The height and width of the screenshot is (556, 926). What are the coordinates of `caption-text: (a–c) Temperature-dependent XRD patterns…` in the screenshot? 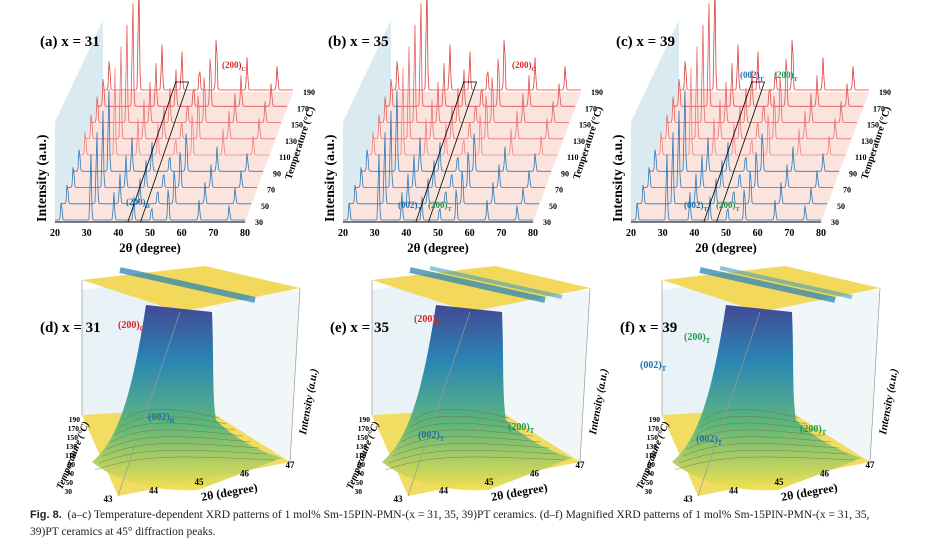 It's located at (450, 523).